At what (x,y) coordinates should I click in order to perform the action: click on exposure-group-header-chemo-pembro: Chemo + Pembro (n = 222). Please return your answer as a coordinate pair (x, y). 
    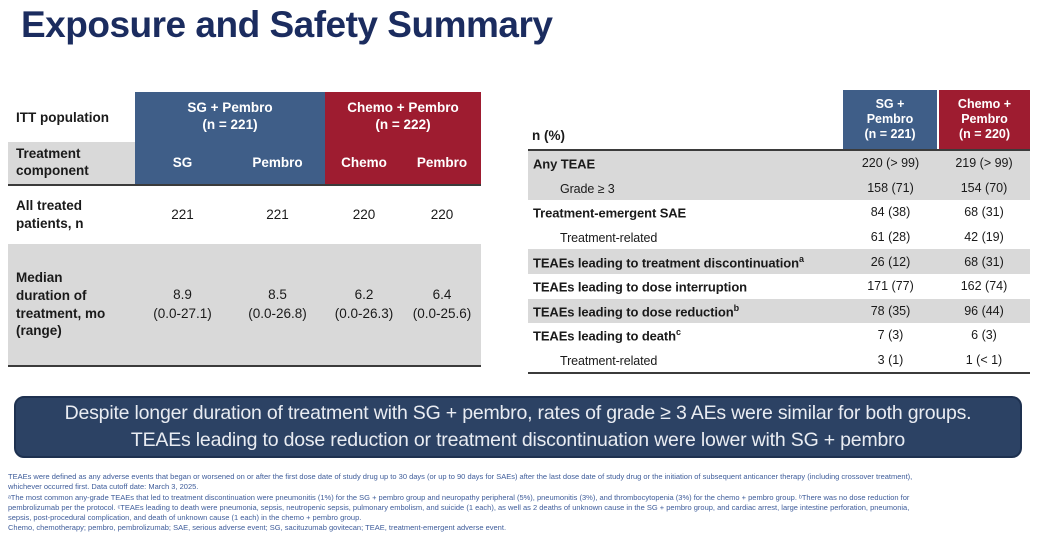
    Looking at the image, I should click on (403, 117).